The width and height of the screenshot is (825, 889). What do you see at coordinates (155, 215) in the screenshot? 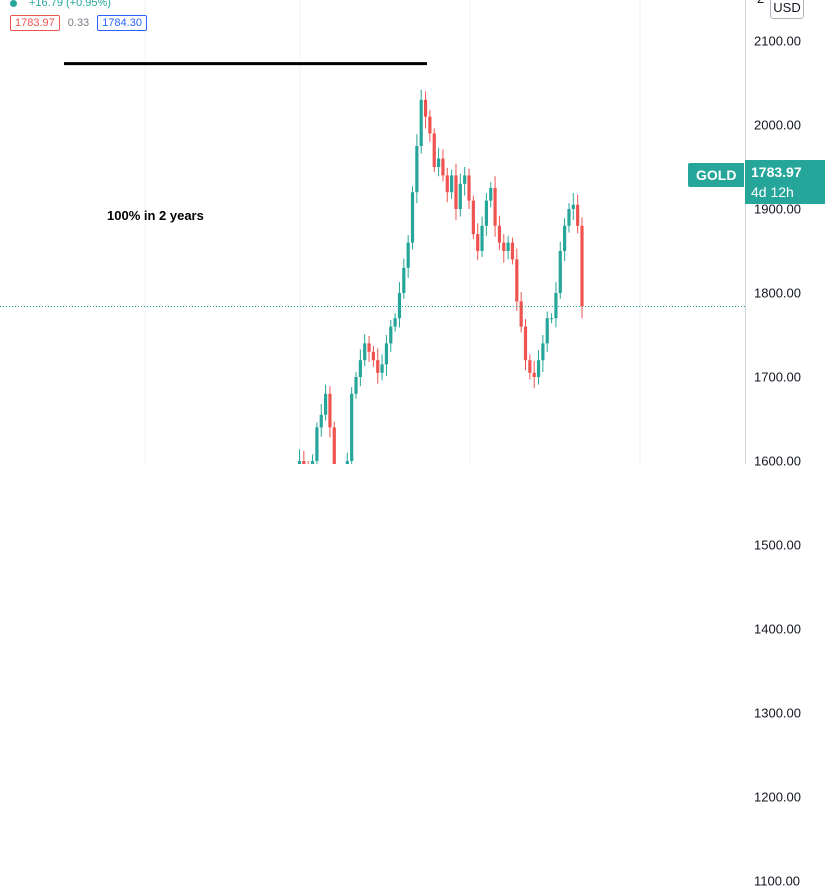
I see `chart-annotation: 100% in 2 years` at bounding box center [155, 215].